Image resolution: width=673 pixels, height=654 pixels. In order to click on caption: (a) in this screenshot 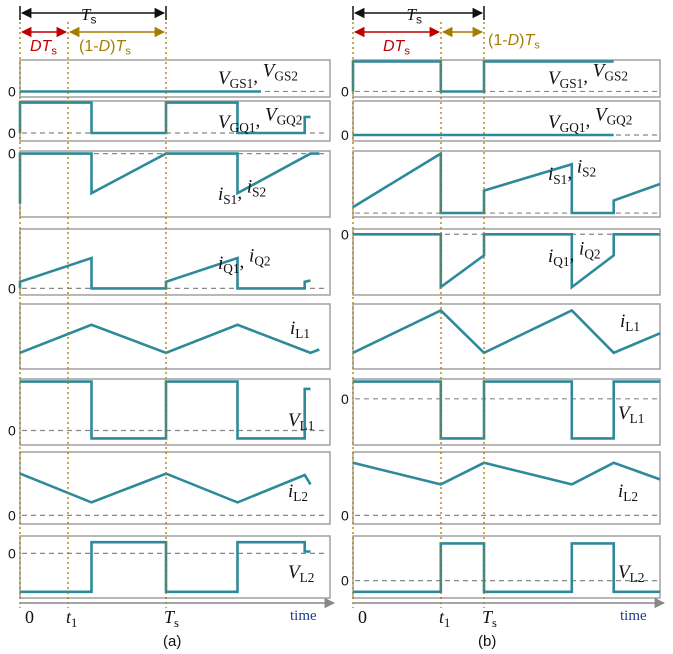, I will do `click(172, 641)`.